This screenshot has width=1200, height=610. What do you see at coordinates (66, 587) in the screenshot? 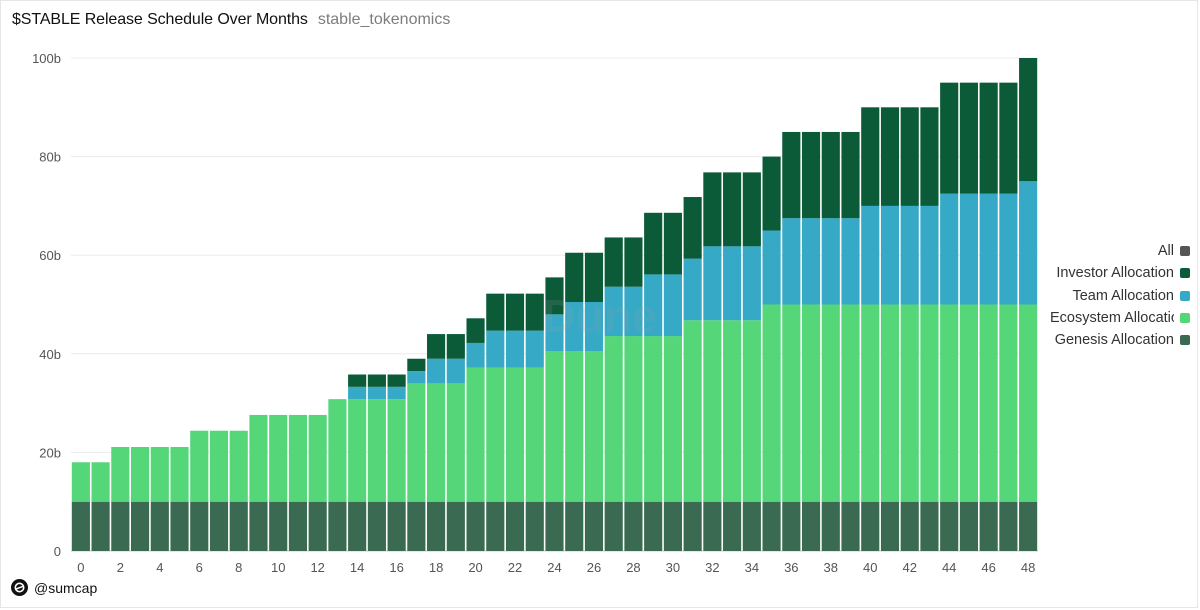
I see `author-handle: @sumcap` at bounding box center [66, 587].